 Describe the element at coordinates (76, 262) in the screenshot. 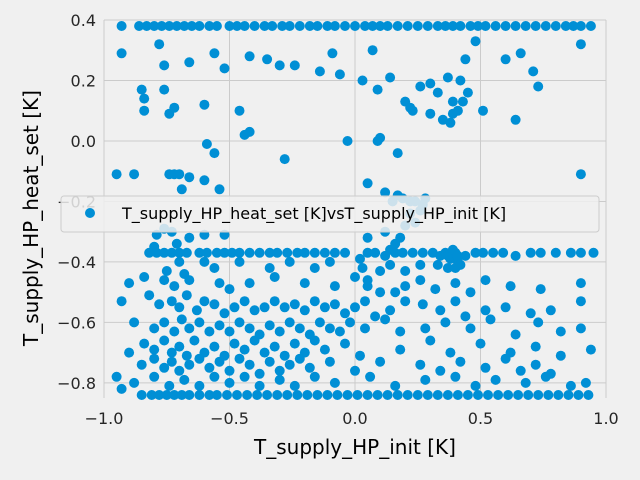

I see `y-tick-label: −0.4` at that location.